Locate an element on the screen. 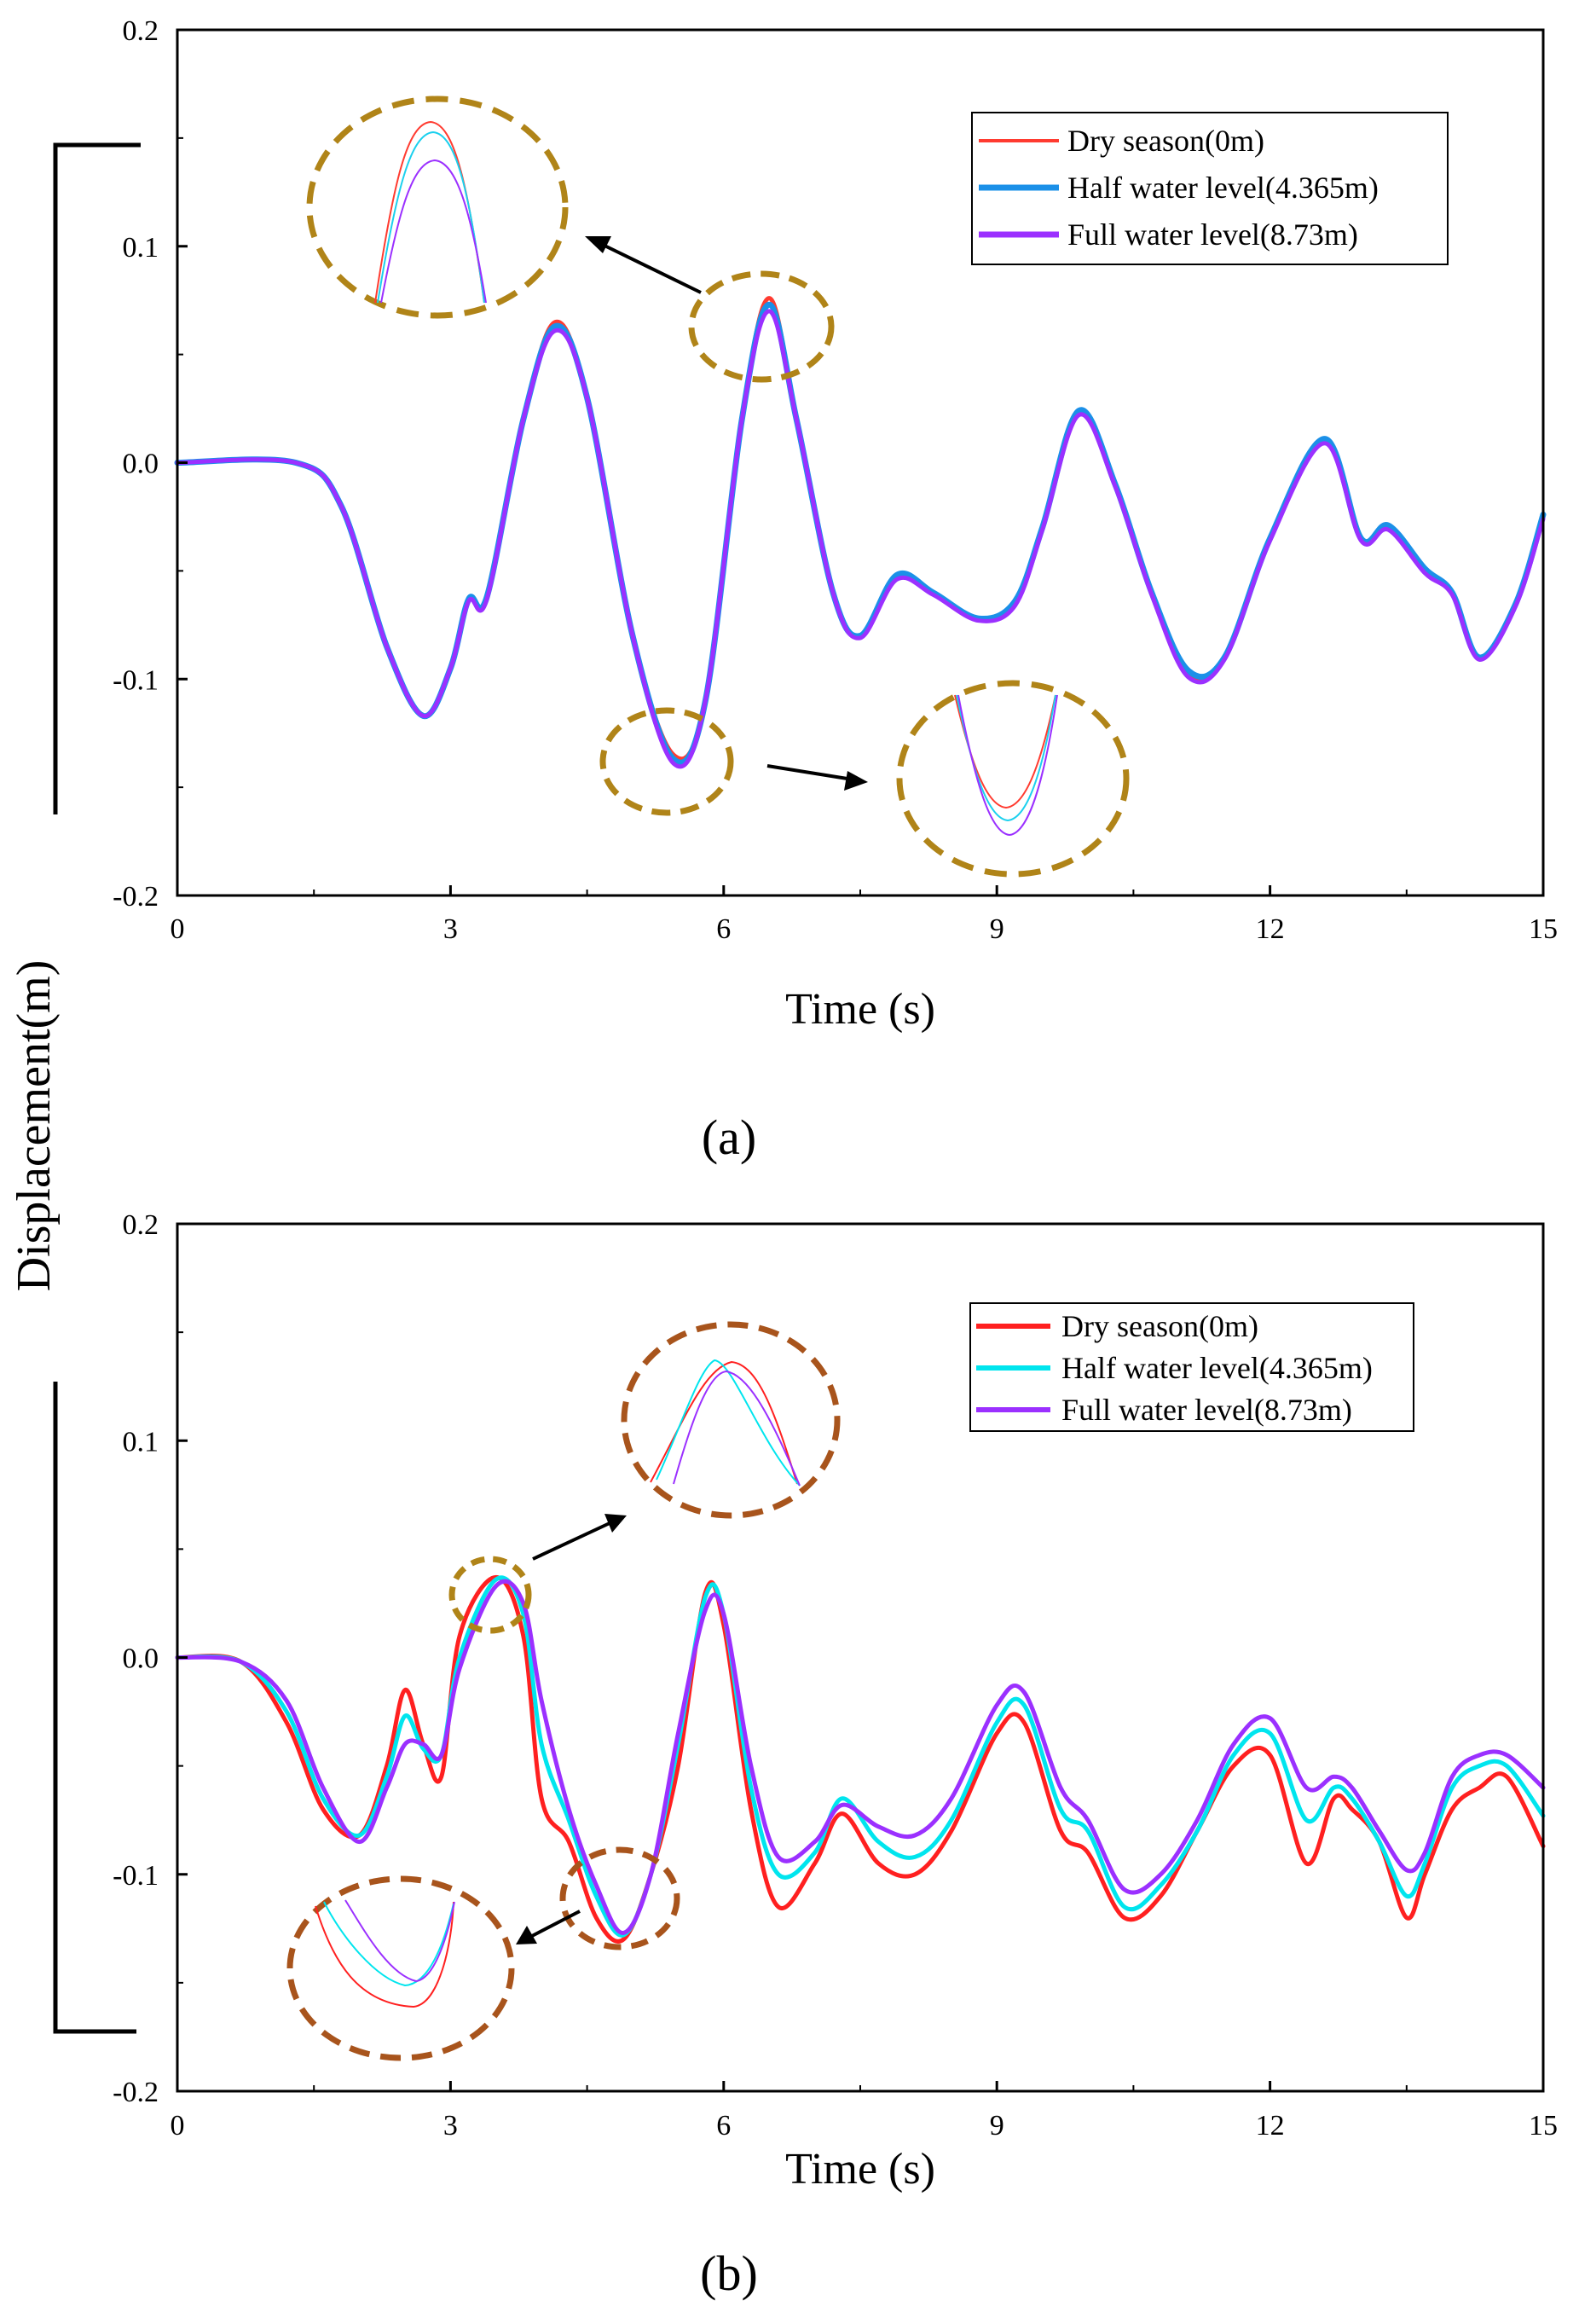 The height and width of the screenshot is (2324, 1579). panel-b-series-group is located at coordinates (860, 1759).